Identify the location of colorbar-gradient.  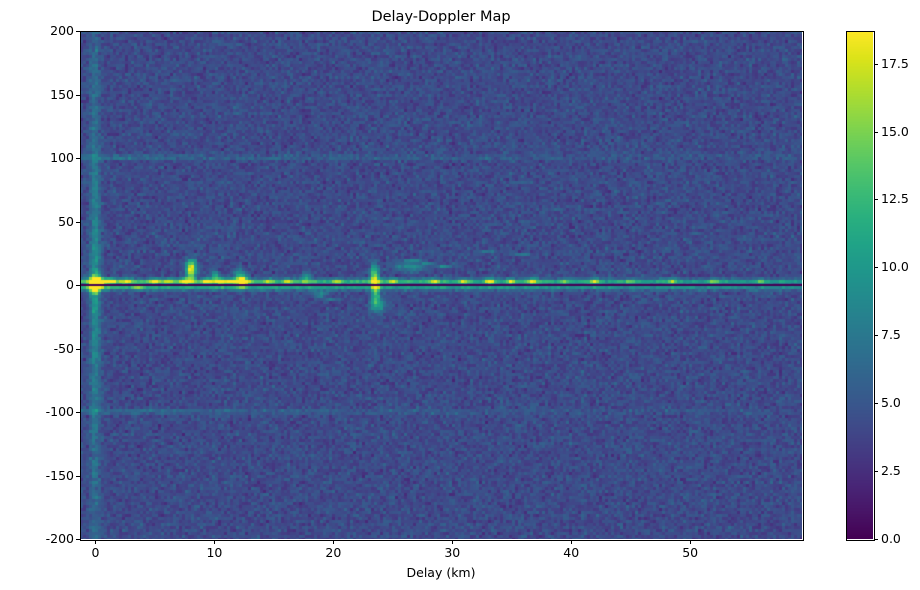
(859, 285).